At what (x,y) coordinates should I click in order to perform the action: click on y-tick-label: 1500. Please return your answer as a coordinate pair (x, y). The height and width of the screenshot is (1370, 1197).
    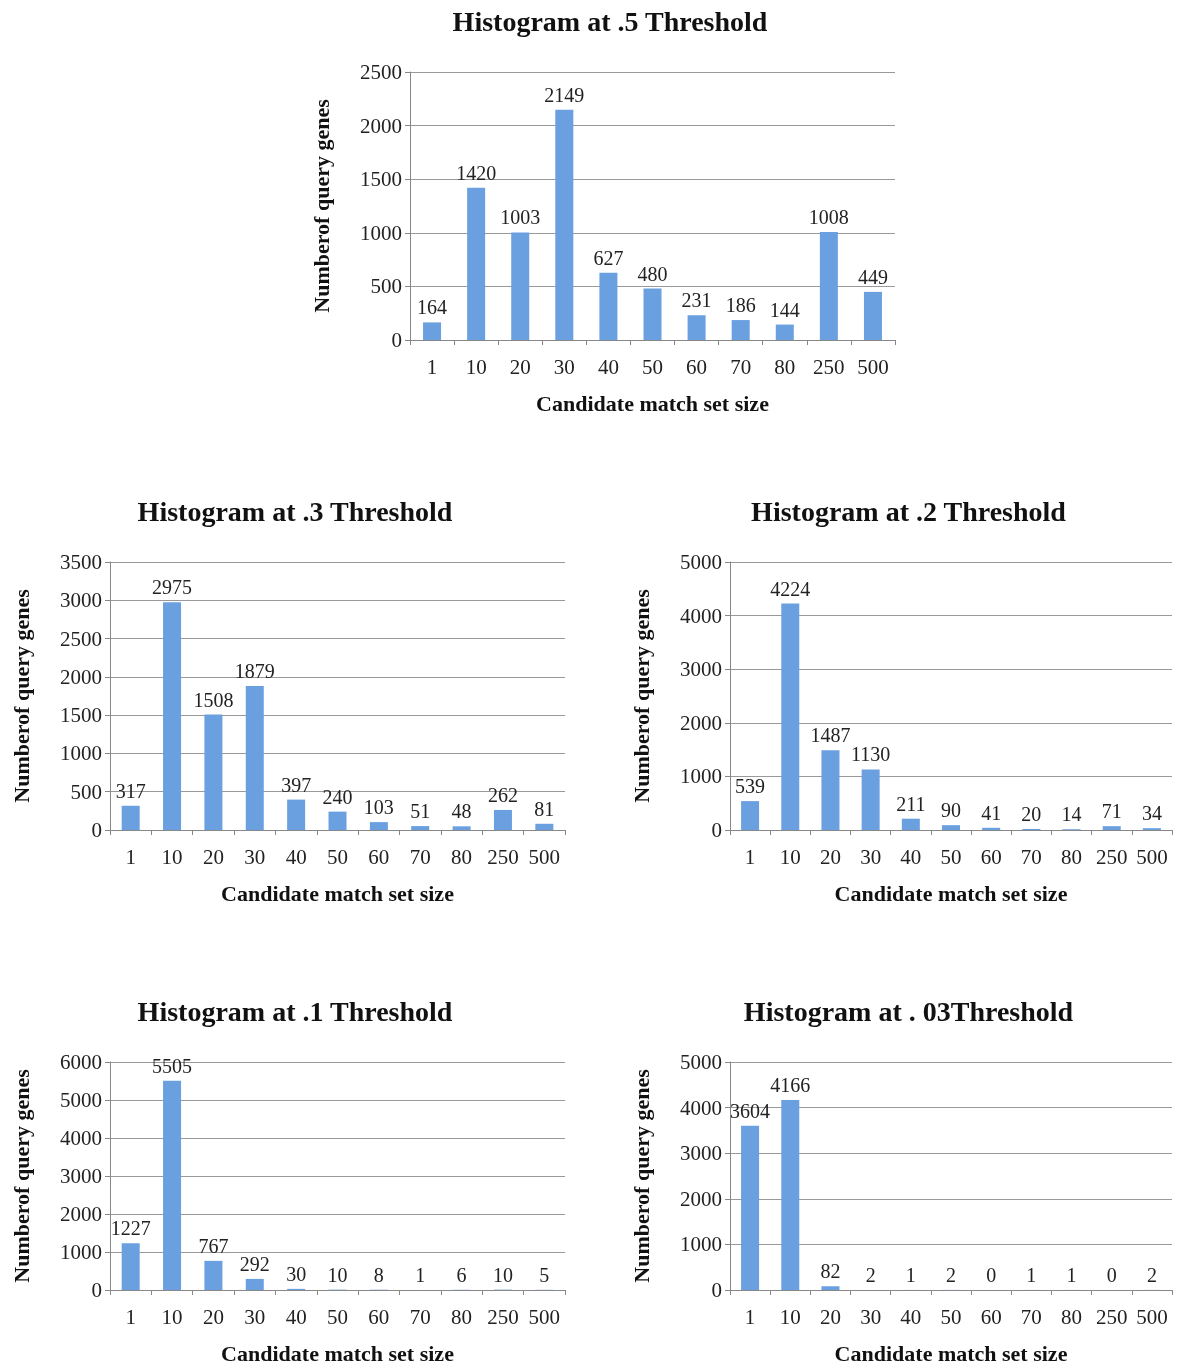
    Looking at the image, I should click on (81, 715).